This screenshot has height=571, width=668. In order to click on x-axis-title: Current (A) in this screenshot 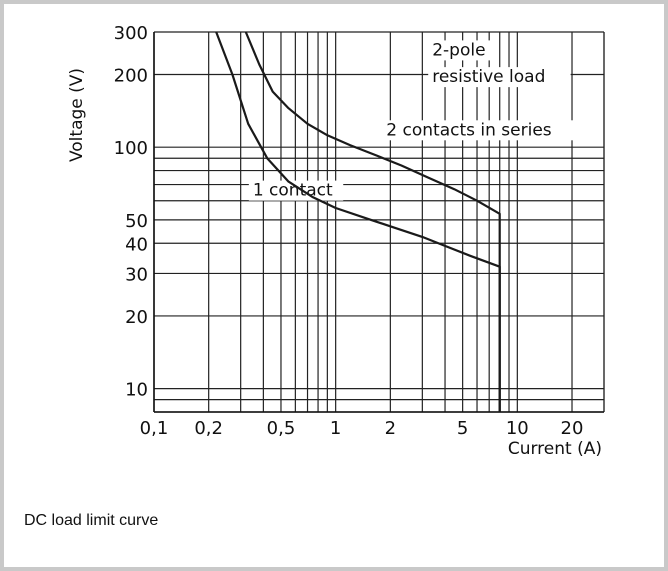, I will do `click(555, 449)`.